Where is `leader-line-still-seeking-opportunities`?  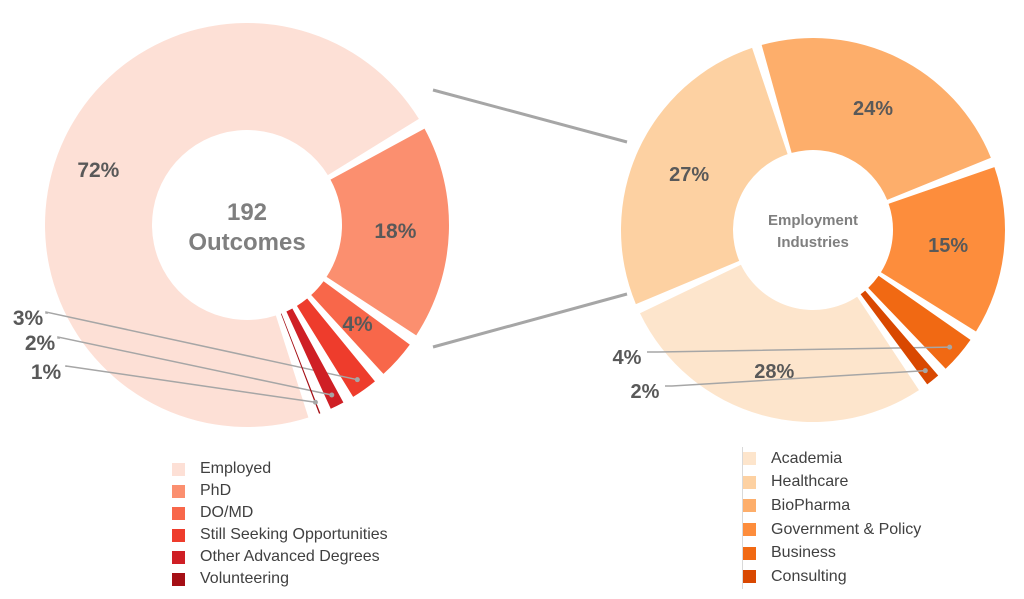 leader-line-still-seeking-opportunities is located at coordinates (201, 346).